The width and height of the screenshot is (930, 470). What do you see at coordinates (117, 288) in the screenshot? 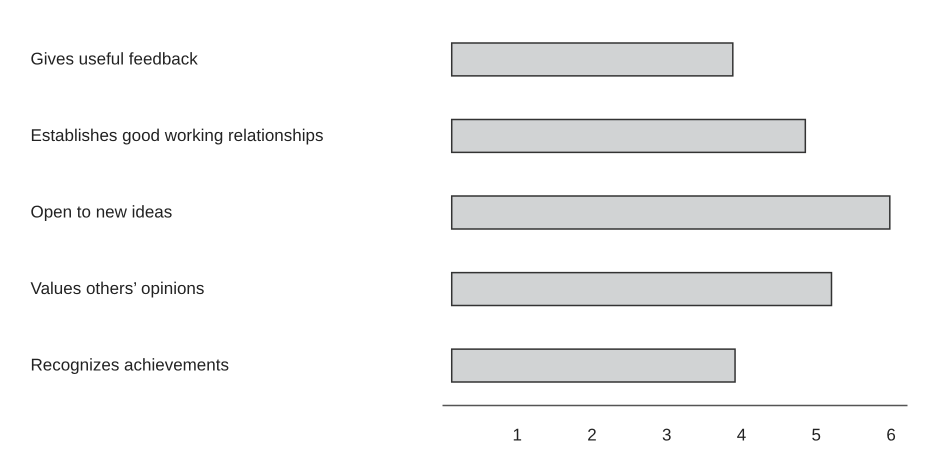
I see `y-tick-label: Values others’ opinions` at bounding box center [117, 288].